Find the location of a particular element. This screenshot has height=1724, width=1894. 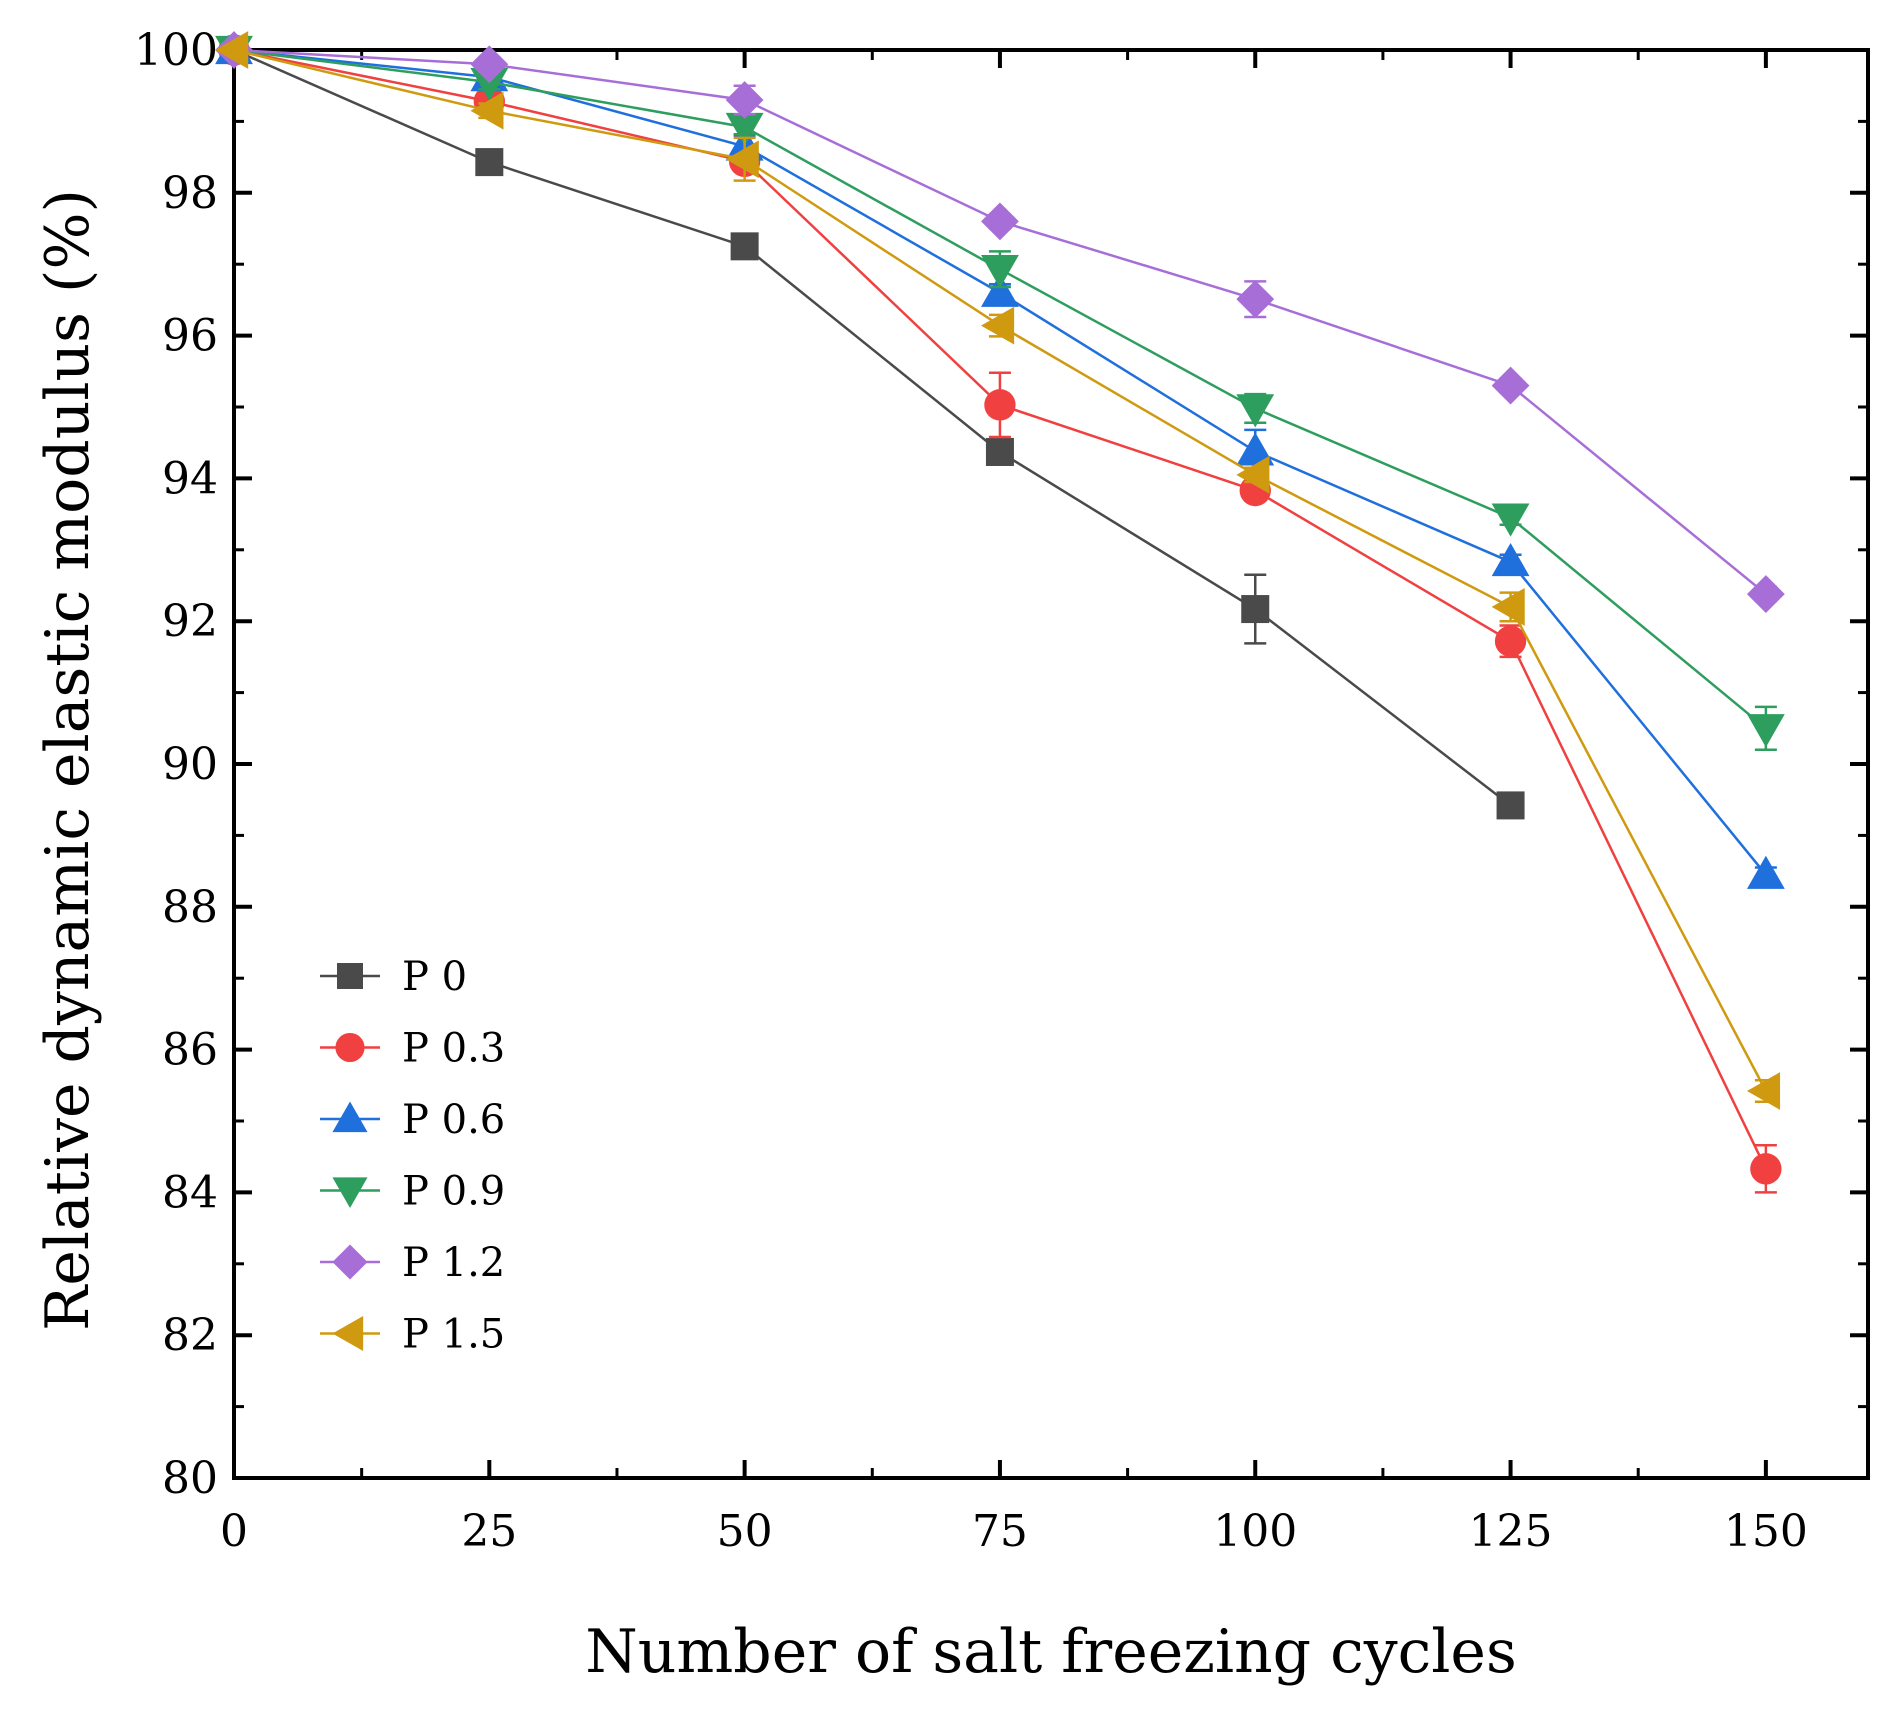

y-tick-label: 86 is located at coordinates (190, 1050).